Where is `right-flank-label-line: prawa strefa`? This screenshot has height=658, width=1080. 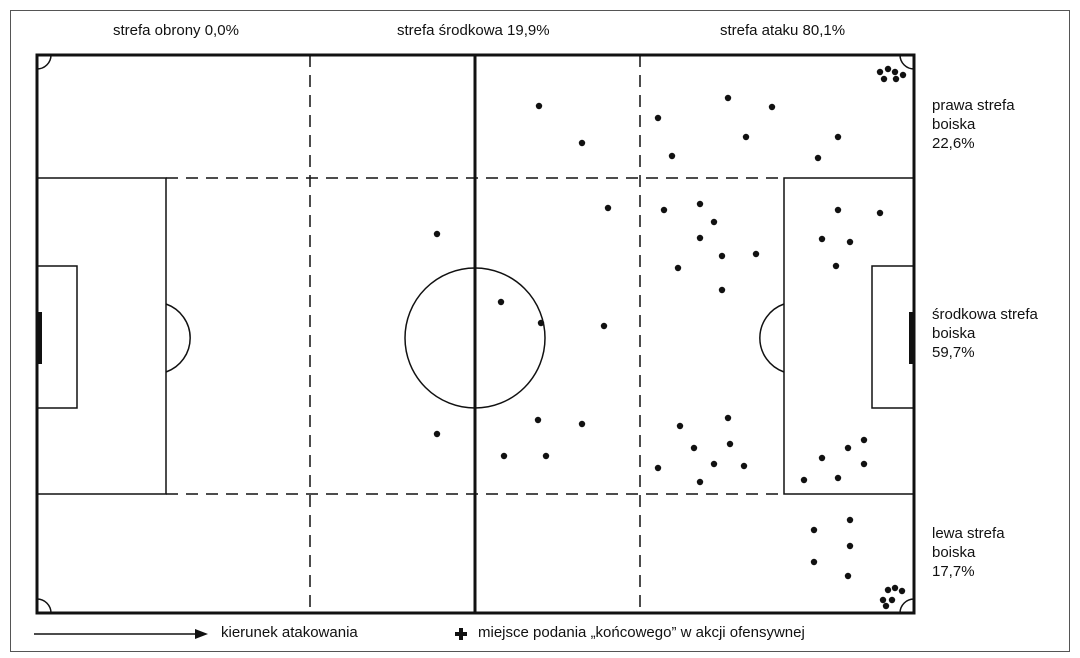
right-flank-label-line: prawa strefa is located at coordinates (973, 105).